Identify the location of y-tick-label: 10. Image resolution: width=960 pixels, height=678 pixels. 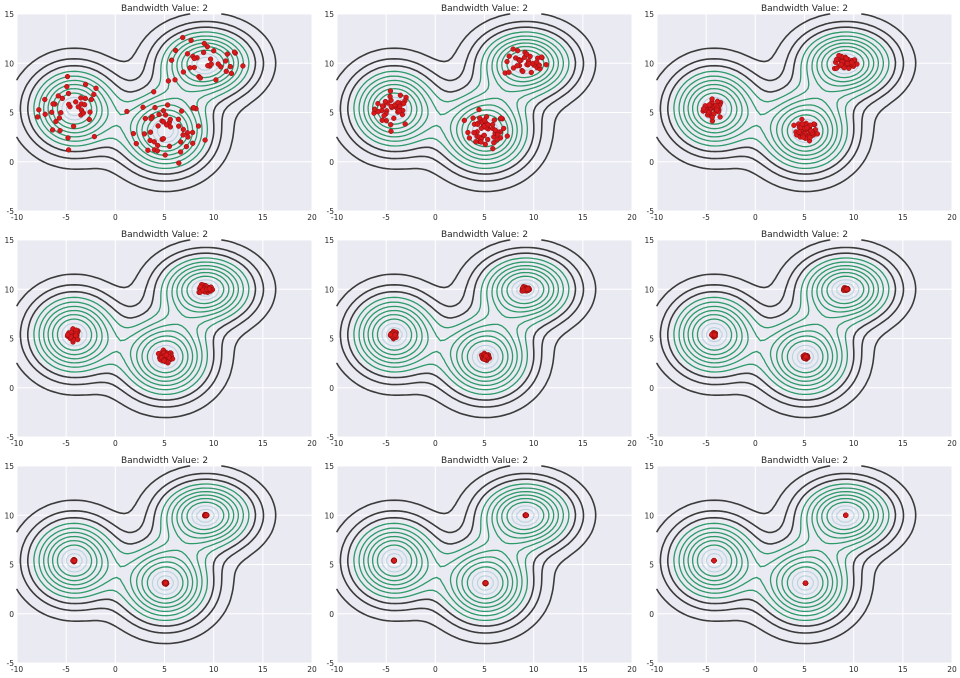
(9, 289).